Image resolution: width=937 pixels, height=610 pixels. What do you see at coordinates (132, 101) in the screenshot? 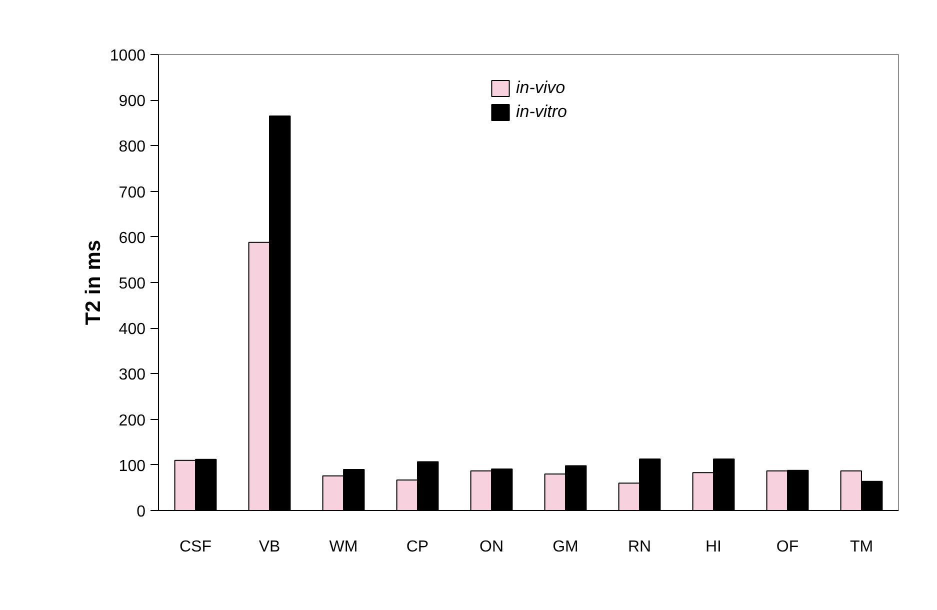
I see `y-tick-label: 900` at bounding box center [132, 101].